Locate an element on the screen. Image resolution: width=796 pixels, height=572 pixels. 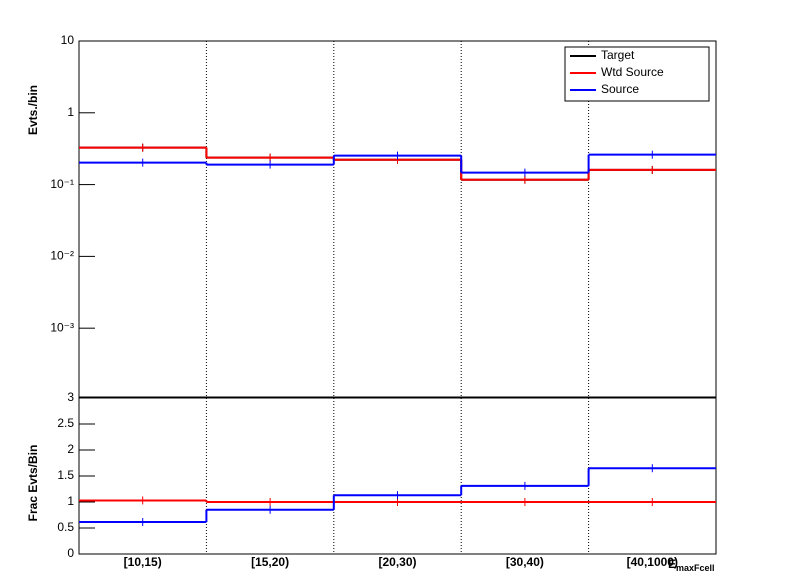
x-tick-label: [10,15) is located at coordinates (143, 562).